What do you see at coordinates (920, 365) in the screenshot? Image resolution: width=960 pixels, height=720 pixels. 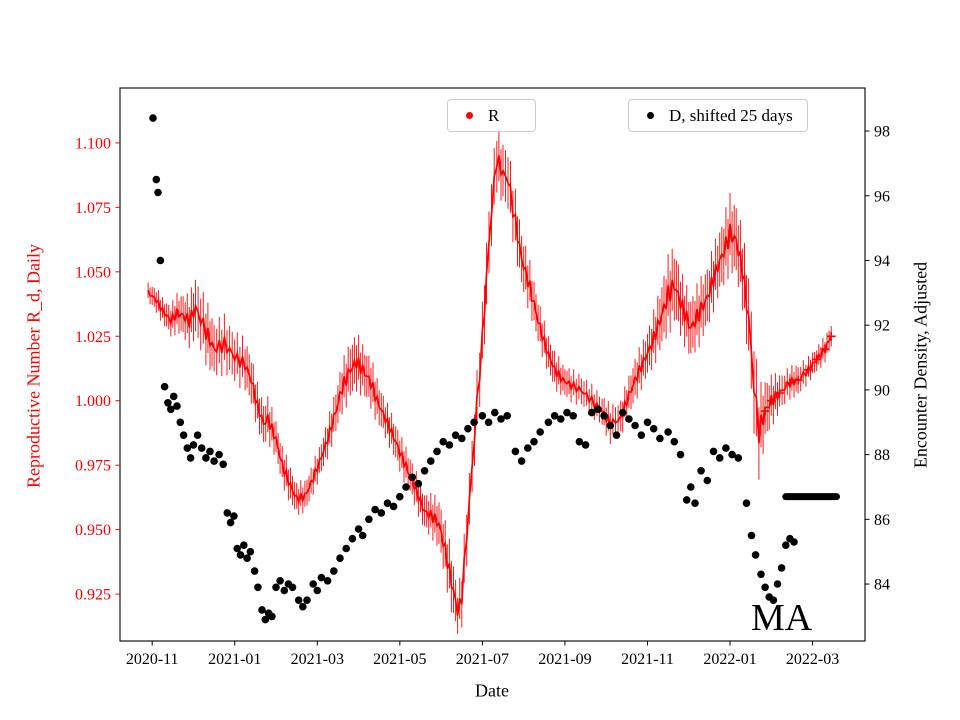 I see `y-axis-label-right: Encounter Density, Adjusted` at bounding box center [920, 365].